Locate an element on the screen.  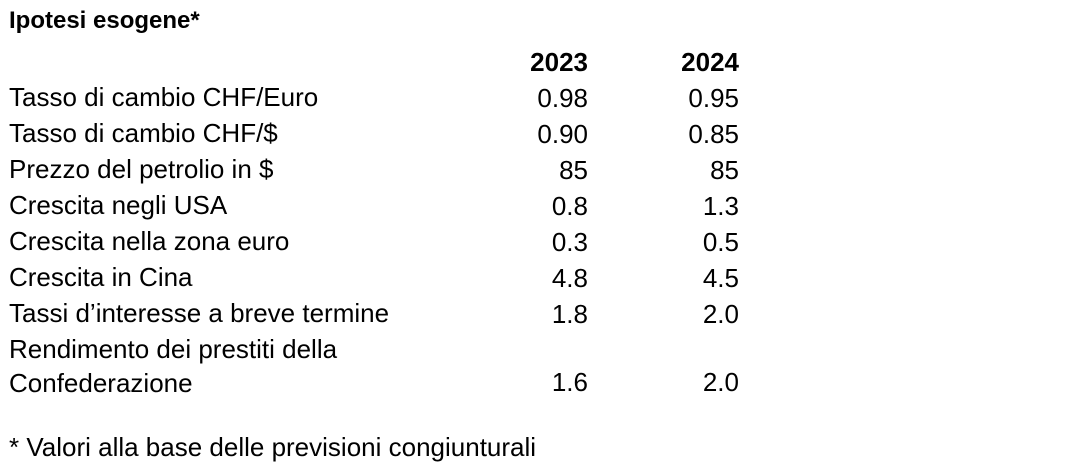
table-row: Tasso di cambio CHF/$ 0.90 0.85 is located at coordinates (379, 134).